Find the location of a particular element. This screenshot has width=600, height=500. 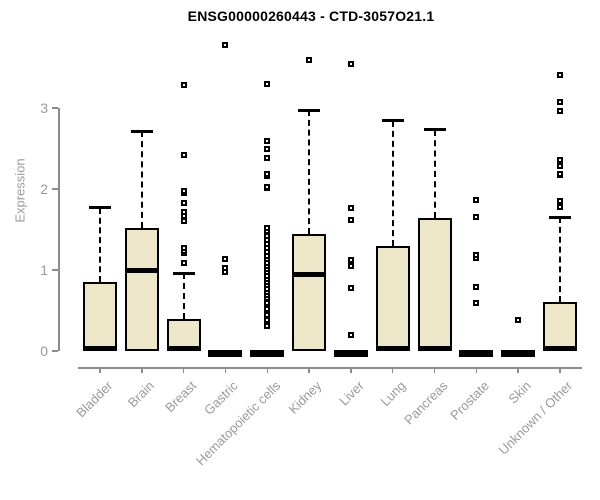

y-tick-label: 1 is located at coordinates (44, 270).